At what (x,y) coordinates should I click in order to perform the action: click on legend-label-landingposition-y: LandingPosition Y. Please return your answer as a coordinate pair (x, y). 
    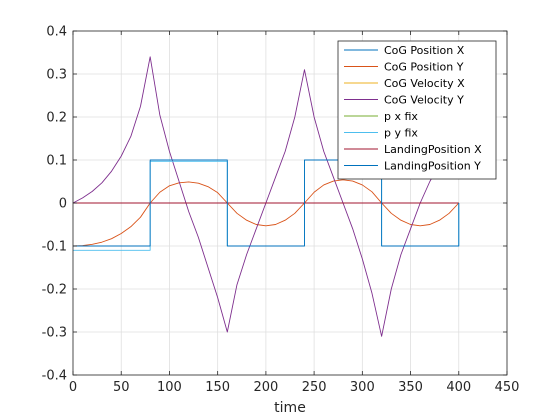
    Looking at the image, I should click on (432, 166).